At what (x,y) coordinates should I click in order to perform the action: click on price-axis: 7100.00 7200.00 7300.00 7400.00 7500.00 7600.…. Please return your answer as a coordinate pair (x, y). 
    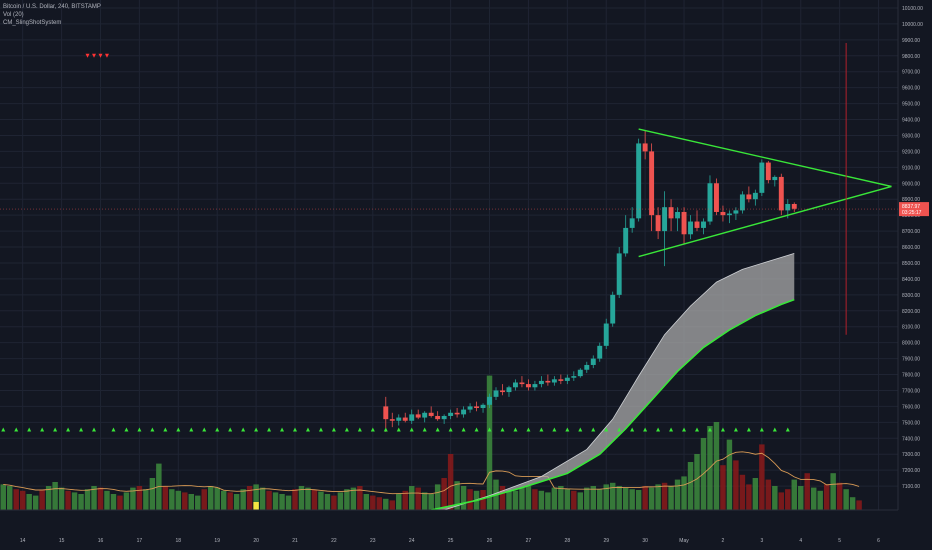
    Looking at the image, I should click on (914, 275).